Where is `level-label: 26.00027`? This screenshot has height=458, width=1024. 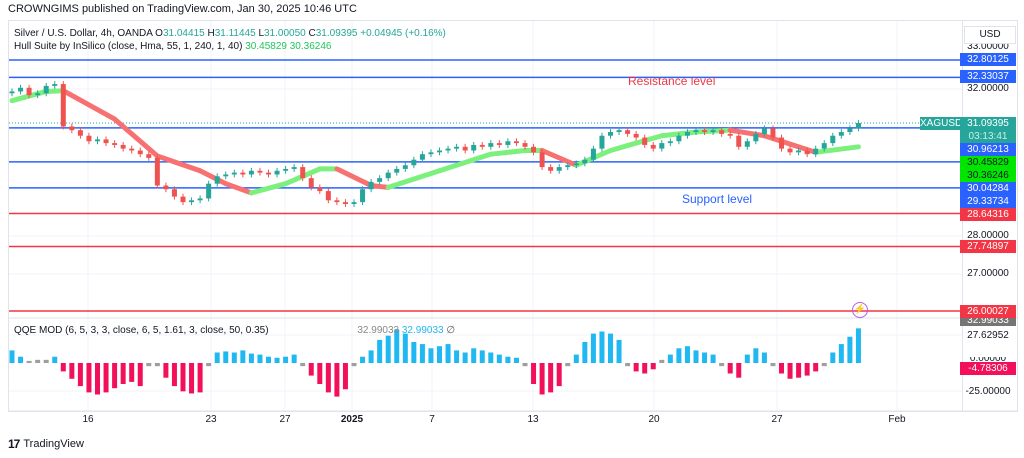
level-label: 26.00027 is located at coordinates (988, 311).